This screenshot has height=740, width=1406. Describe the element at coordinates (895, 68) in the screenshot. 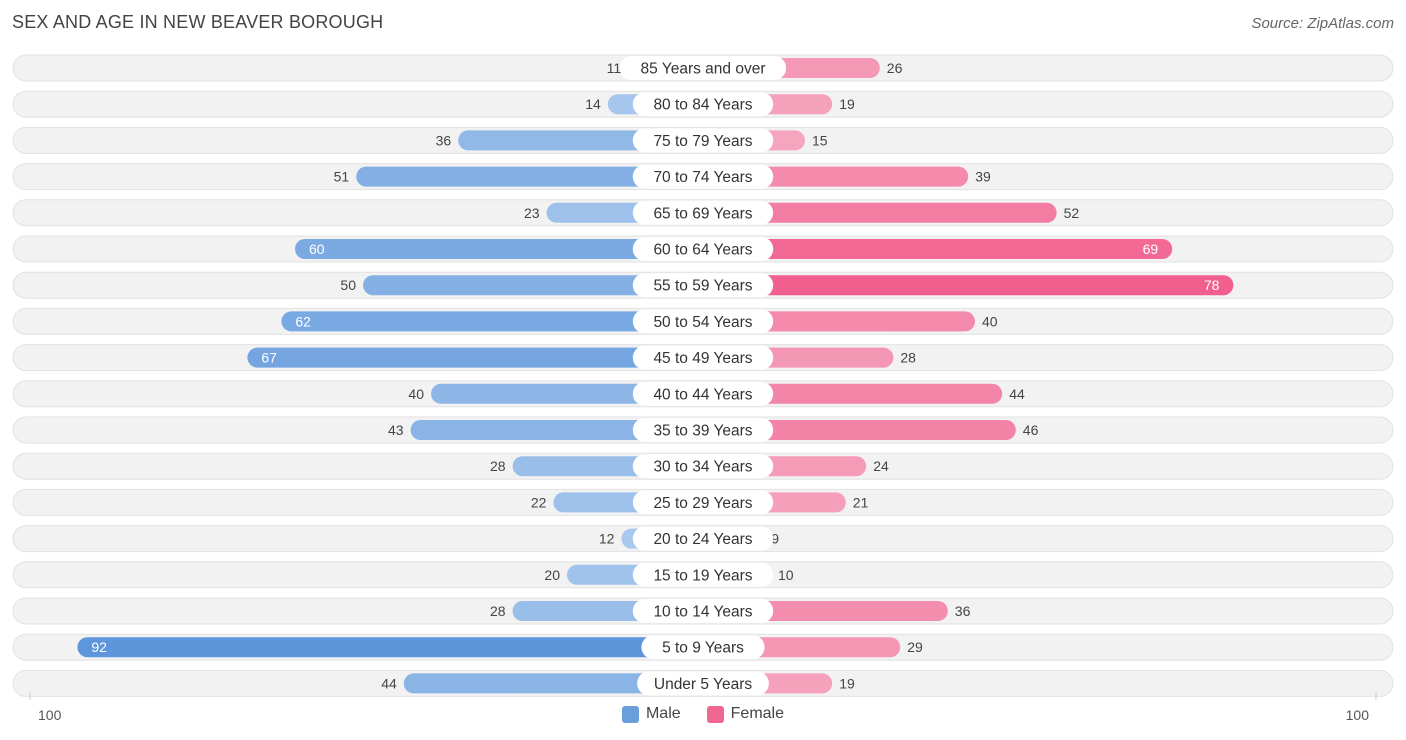

I see `female-value-label: 26` at that location.